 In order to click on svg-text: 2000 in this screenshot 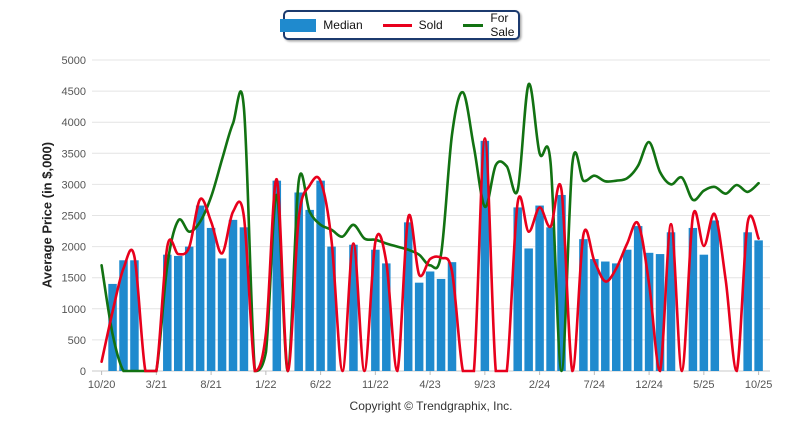, I will do `click(74, 248)`.